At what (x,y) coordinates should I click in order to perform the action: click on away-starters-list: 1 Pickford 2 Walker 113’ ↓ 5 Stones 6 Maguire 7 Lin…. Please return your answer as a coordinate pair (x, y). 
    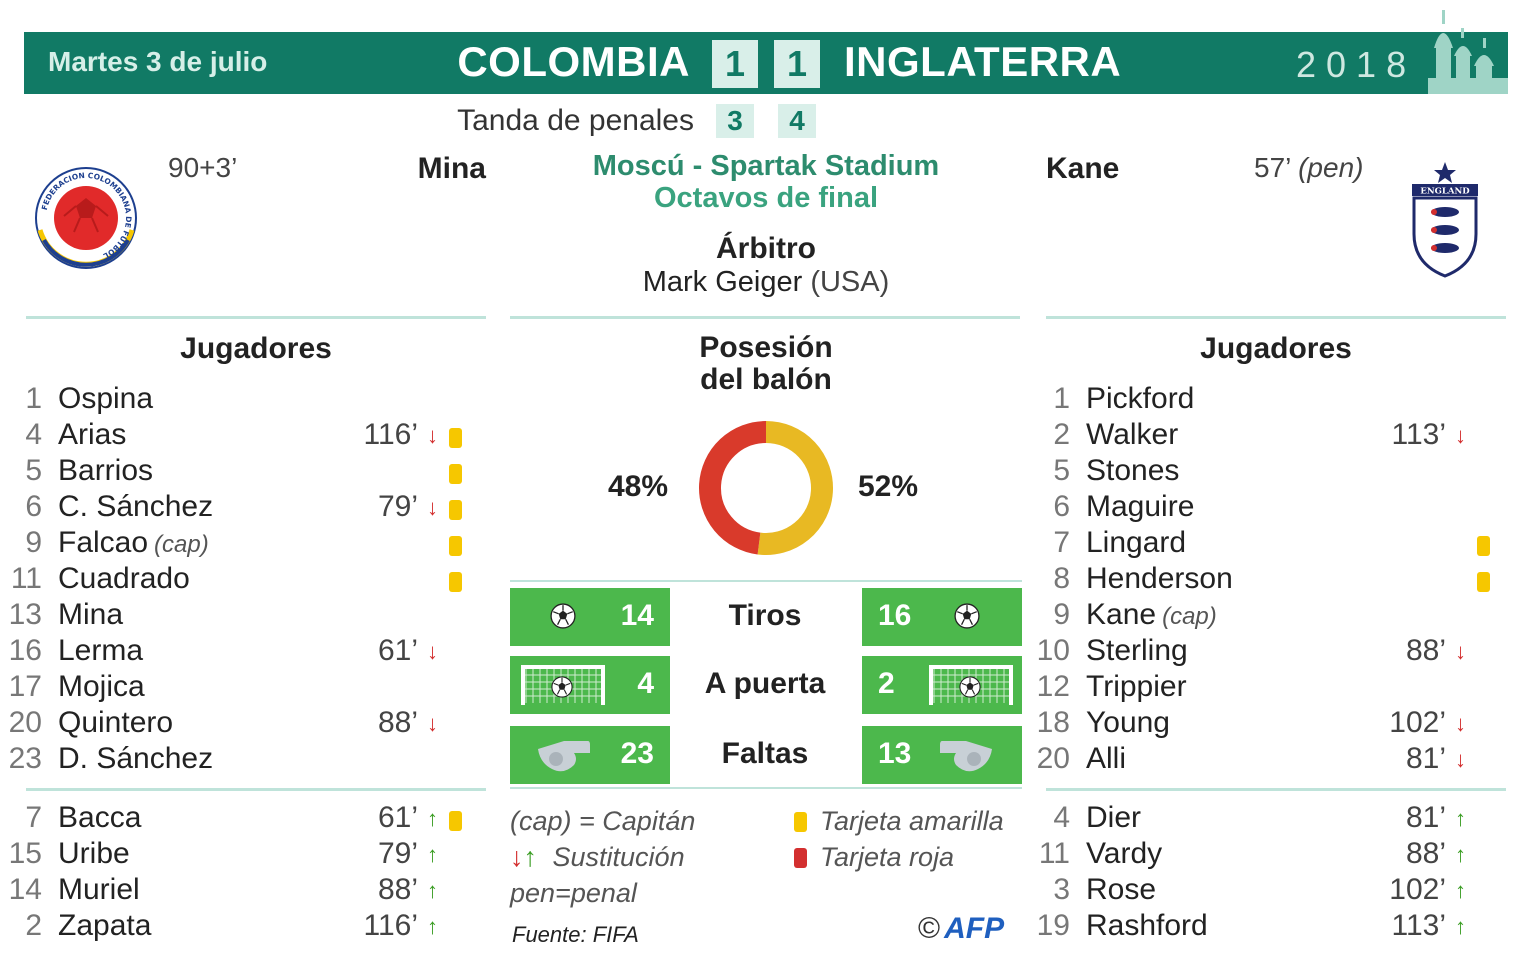
    Looking at the image, I should click on (1271, 580).